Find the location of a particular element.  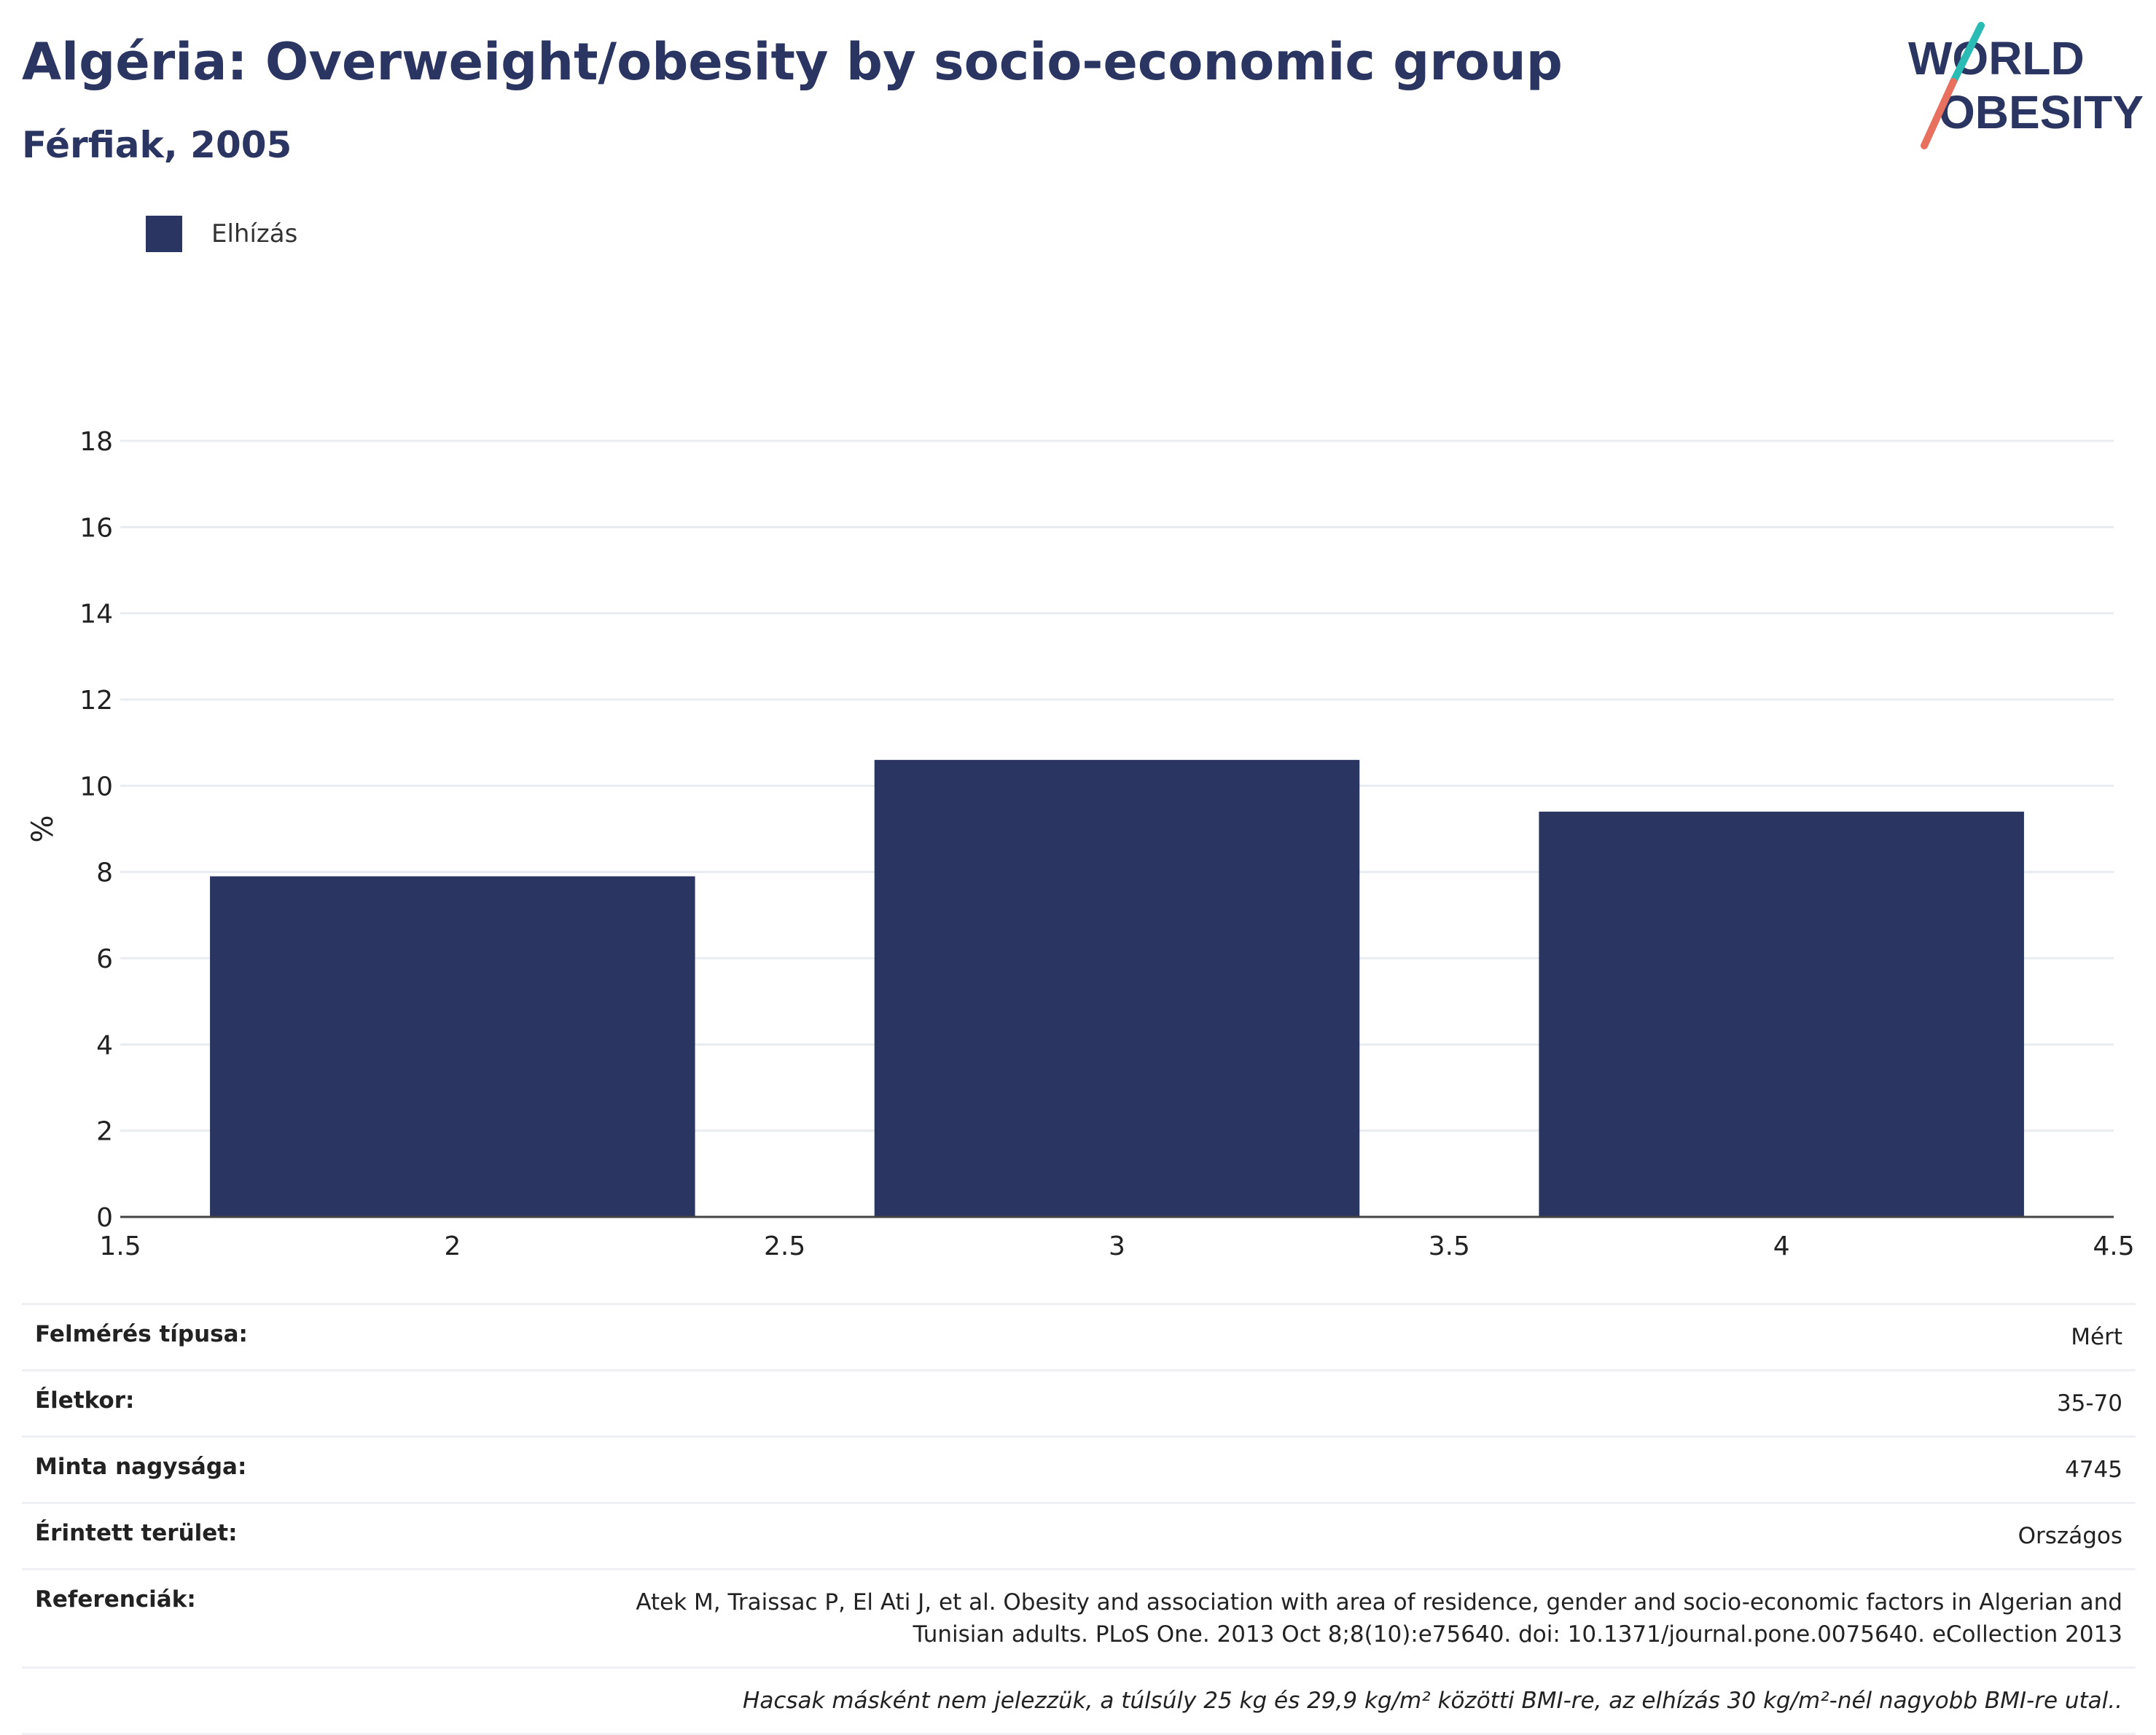

y-axis-label: % is located at coordinates (43, 828).